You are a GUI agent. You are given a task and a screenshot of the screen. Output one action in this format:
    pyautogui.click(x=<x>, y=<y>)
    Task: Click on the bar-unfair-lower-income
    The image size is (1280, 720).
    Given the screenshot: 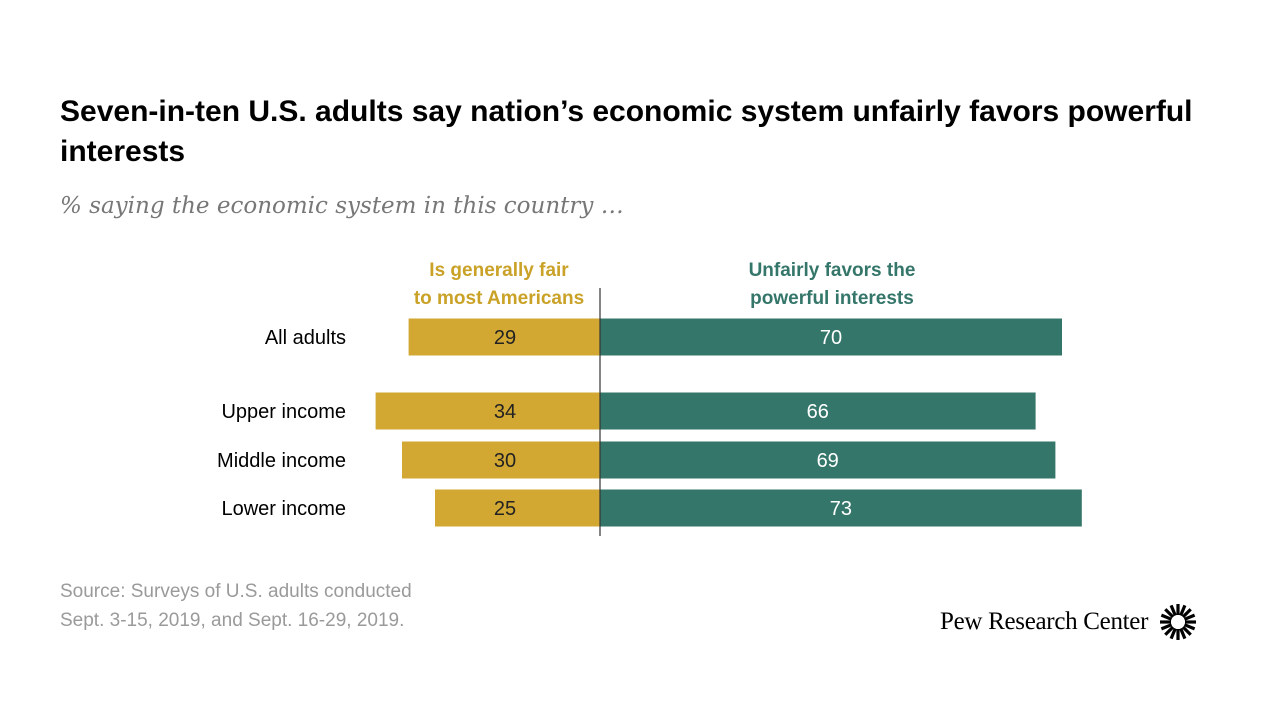 What is the action you would take?
    pyautogui.click(x=841, y=508)
    